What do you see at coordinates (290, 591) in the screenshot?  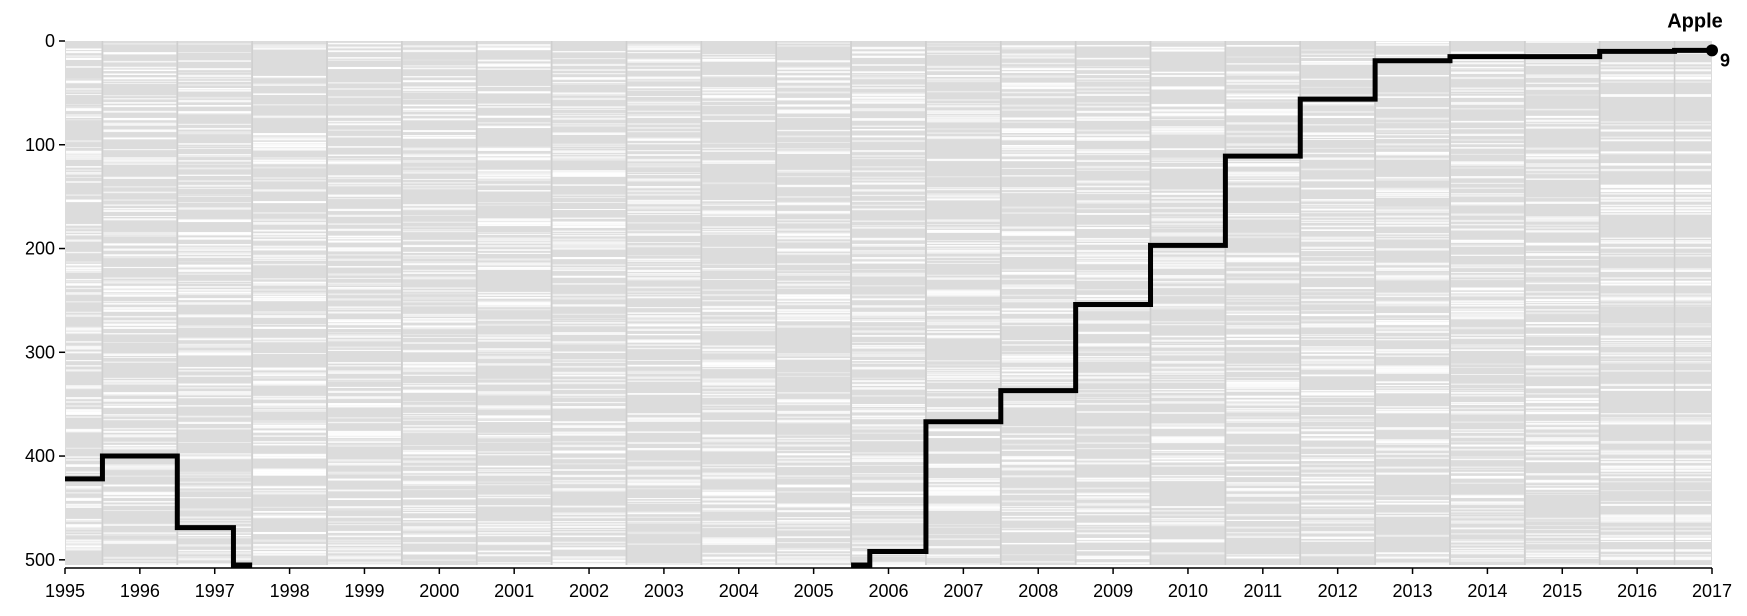 I see `x-tick-label: 1998` at bounding box center [290, 591].